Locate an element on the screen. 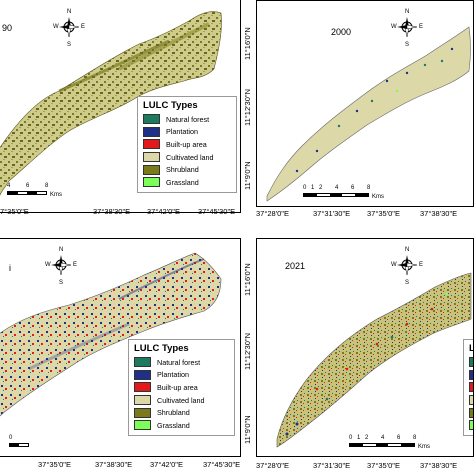  scale-bar: 0 is located at coordinates (24, 444).